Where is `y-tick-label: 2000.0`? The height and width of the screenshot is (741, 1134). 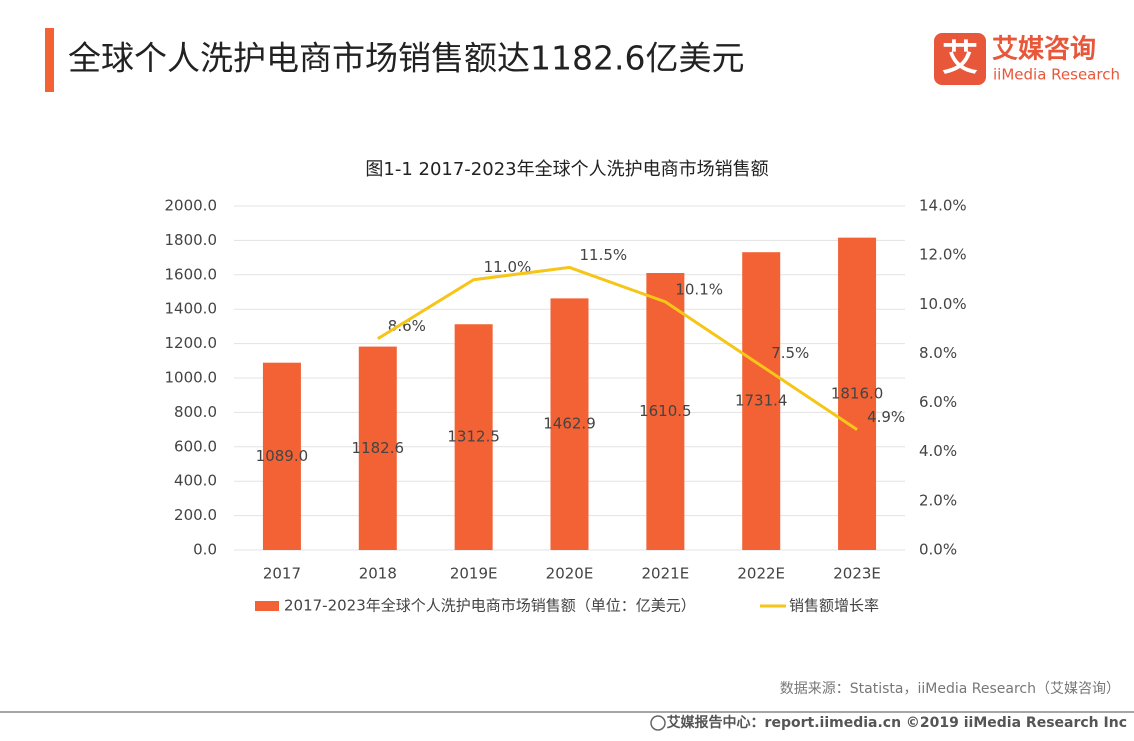 y-tick-label: 2000.0 is located at coordinates (191, 206).